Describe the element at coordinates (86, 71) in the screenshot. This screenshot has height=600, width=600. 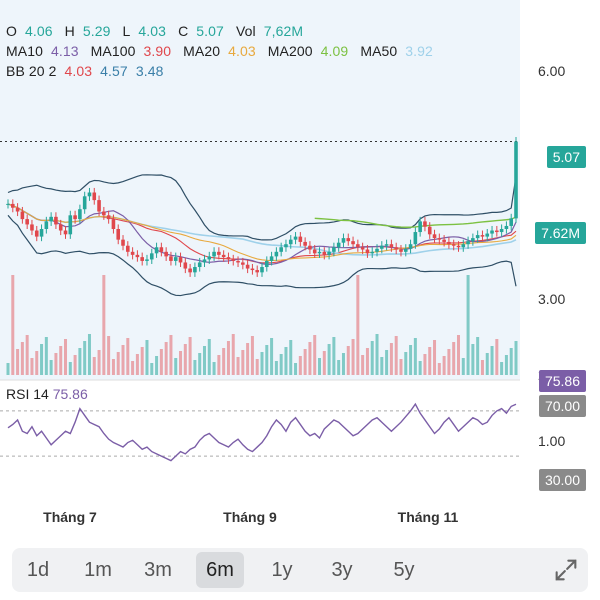
I see `bb-legend: BB 20 2 4.03 4.57 3.48` at that location.